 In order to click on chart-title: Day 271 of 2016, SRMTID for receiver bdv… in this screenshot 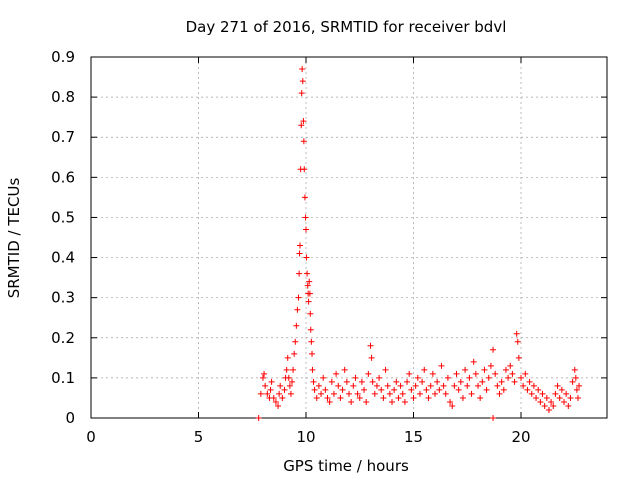, I will do `click(346, 27)`.